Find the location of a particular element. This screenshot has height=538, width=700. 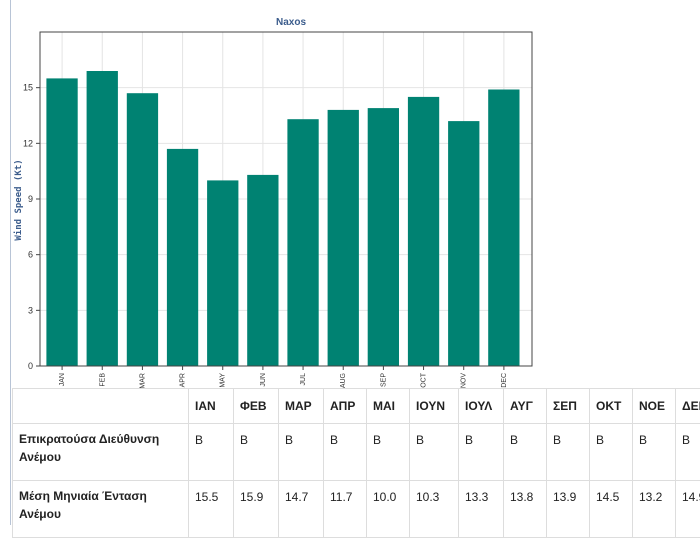

table-cell: 13.9 is located at coordinates (568, 509).